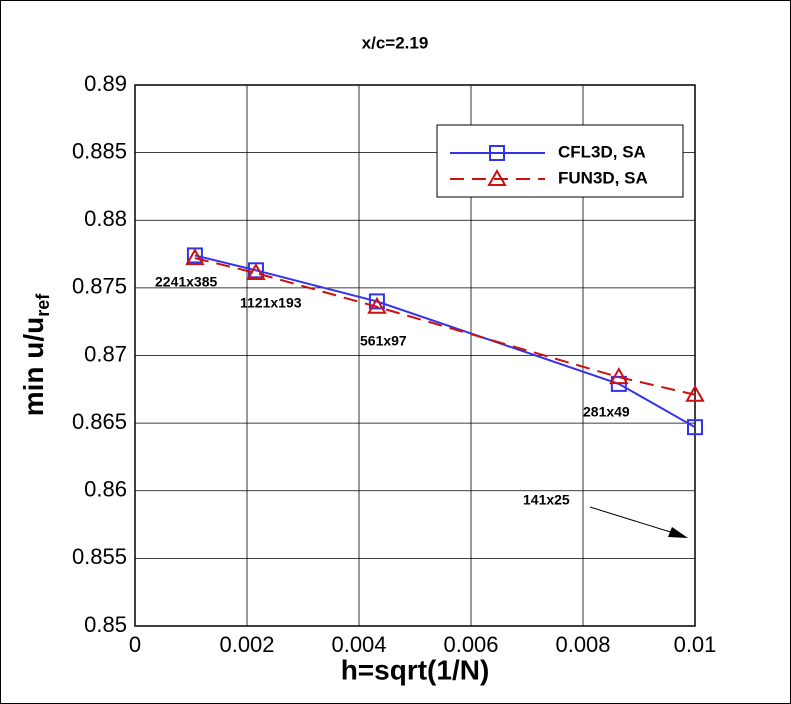 The image size is (791, 704). What do you see at coordinates (105, 218) in the screenshot?
I see `y-tick-label: 0.88` at bounding box center [105, 218].